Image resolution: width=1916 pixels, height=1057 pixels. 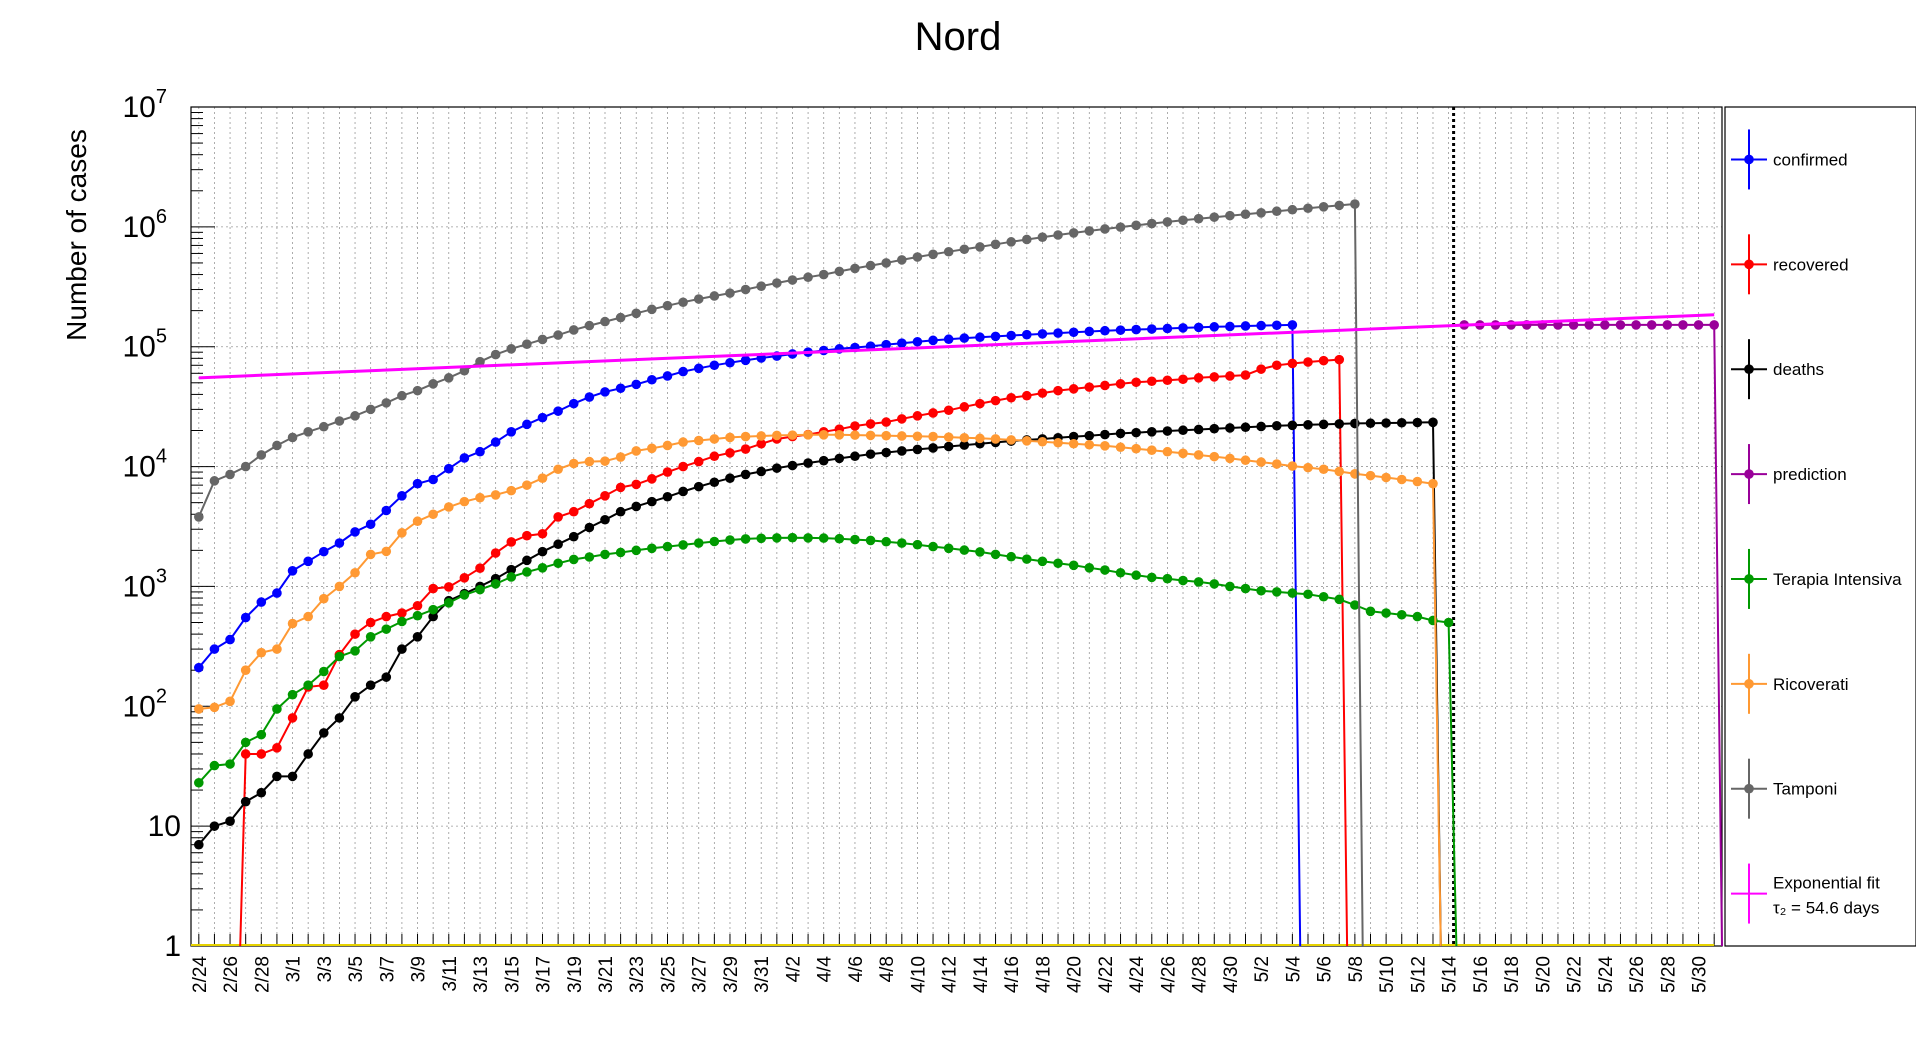 I want to click on x-tick-label: 4/6, so click(x=856, y=969).